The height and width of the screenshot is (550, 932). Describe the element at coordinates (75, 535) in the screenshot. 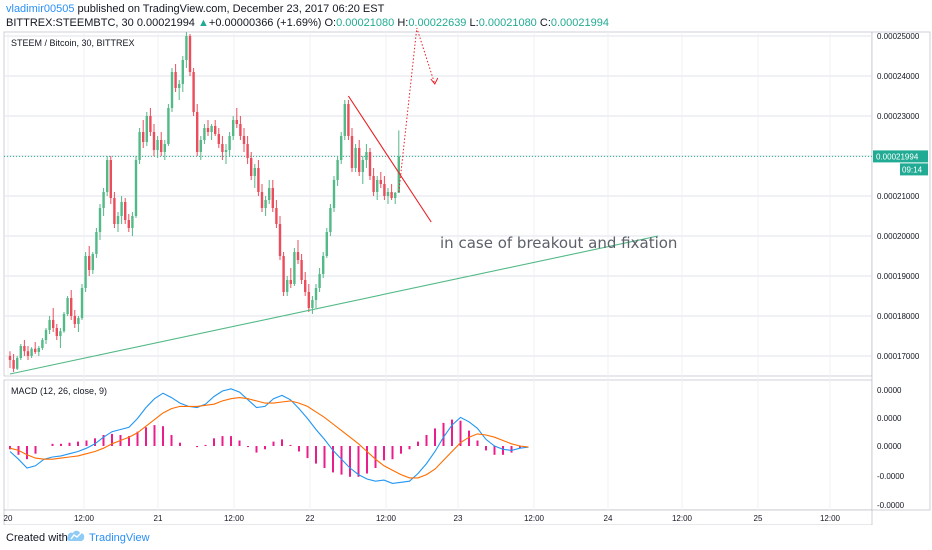

I see `tradingview-cloud-icon` at that location.